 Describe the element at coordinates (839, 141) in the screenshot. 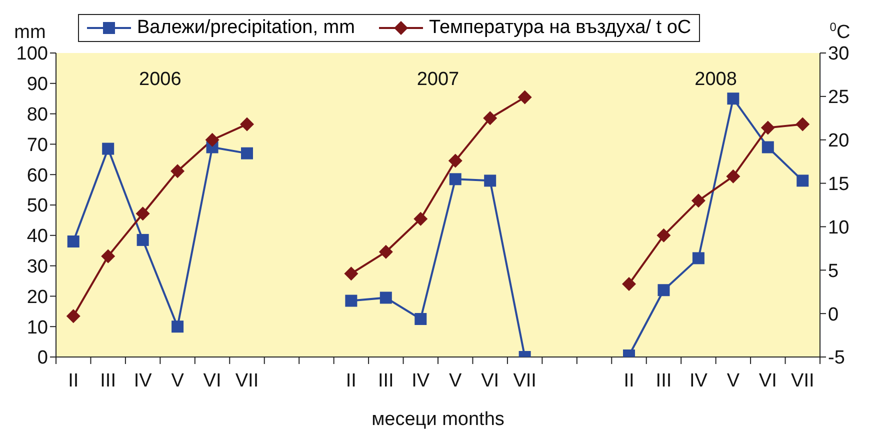

I see `y2-tick-label: 20` at that location.